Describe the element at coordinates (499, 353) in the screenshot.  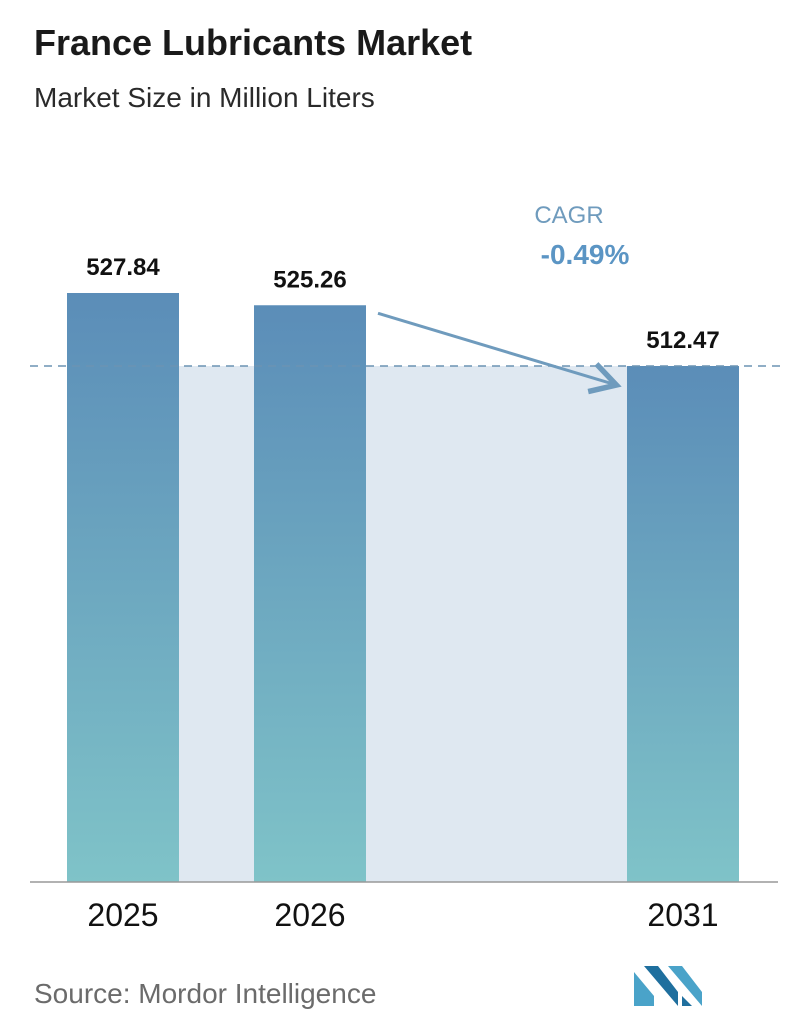
I see `cagr-arrow` at that location.